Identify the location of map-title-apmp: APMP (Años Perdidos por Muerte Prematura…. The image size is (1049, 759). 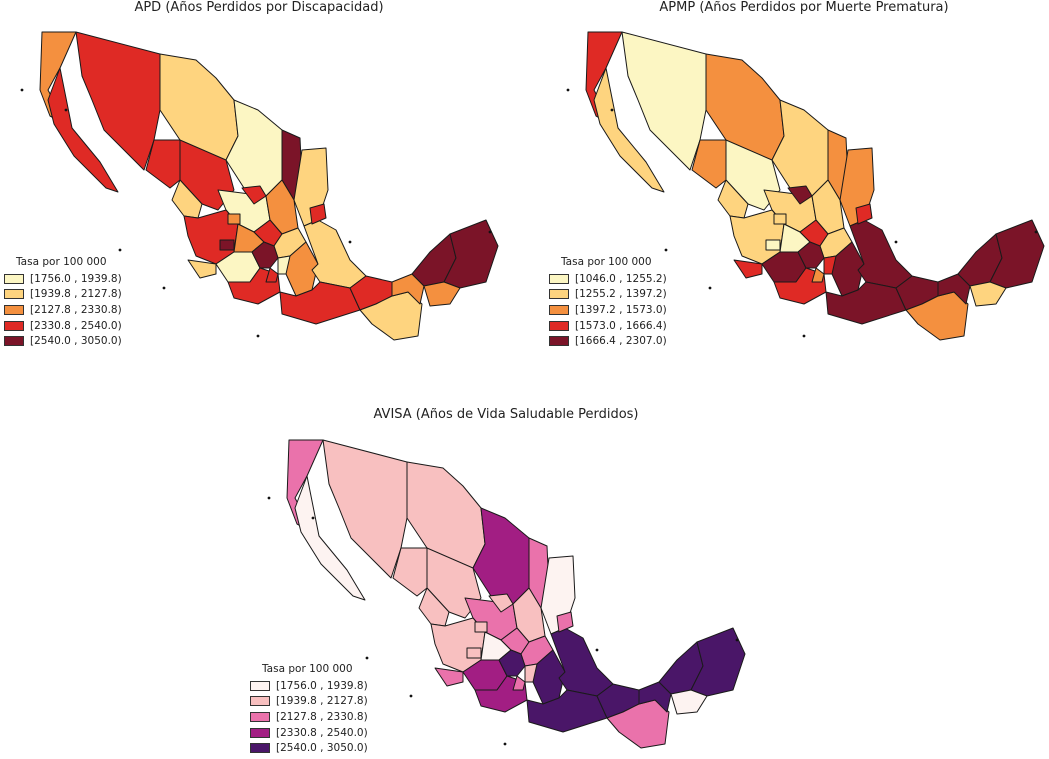
(804, 7).